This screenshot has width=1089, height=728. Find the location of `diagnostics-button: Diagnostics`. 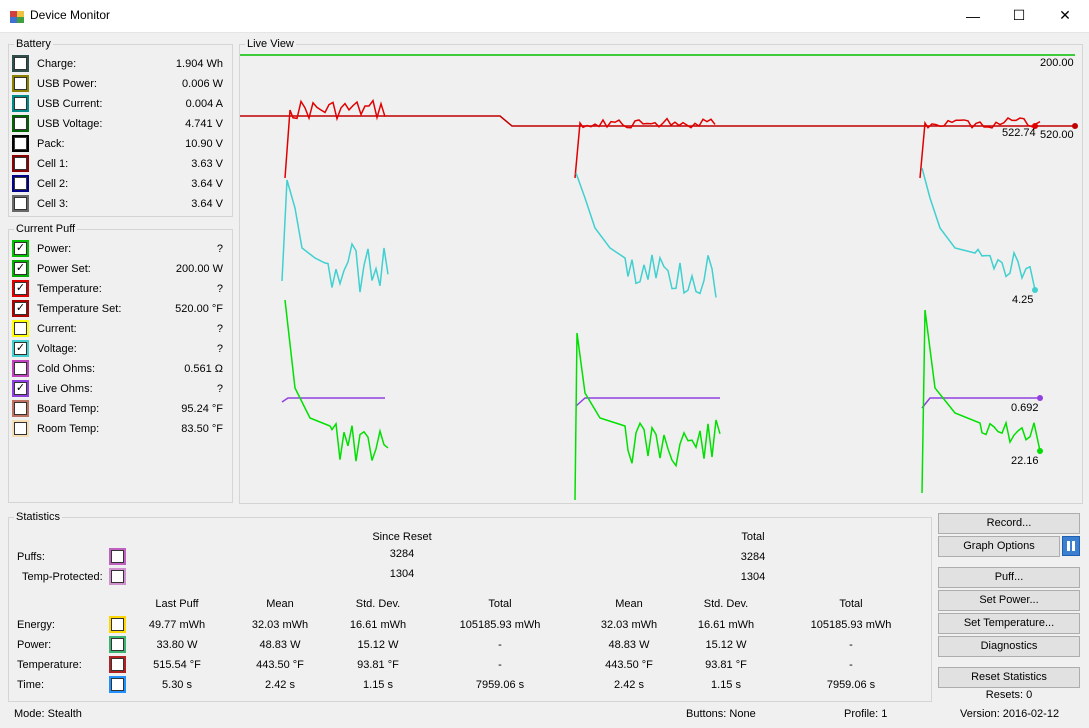

diagnostics-button: Diagnostics is located at coordinates (1009, 646).